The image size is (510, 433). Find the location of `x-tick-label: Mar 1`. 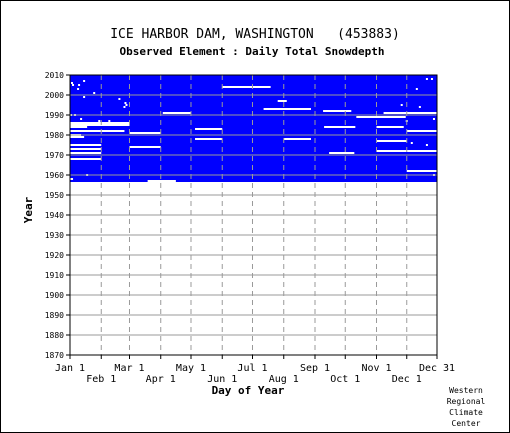

x-tick-label: Mar 1 is located at coordinates (129, 368).